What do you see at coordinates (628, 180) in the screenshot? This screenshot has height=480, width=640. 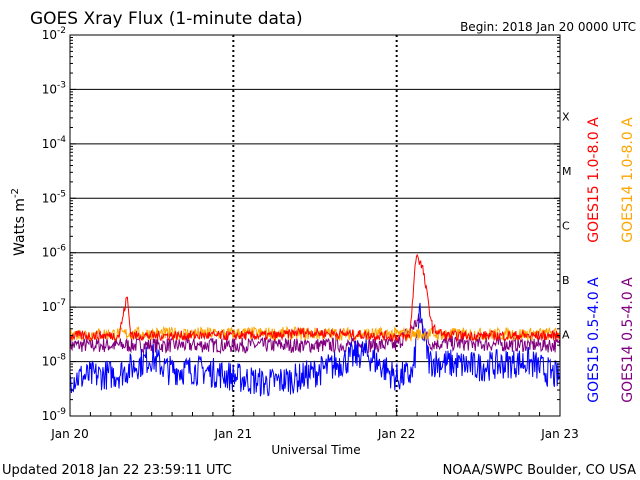 I see `legend-entry: GOES14 1.0-8.0 A` at bounding box center [628, 180].